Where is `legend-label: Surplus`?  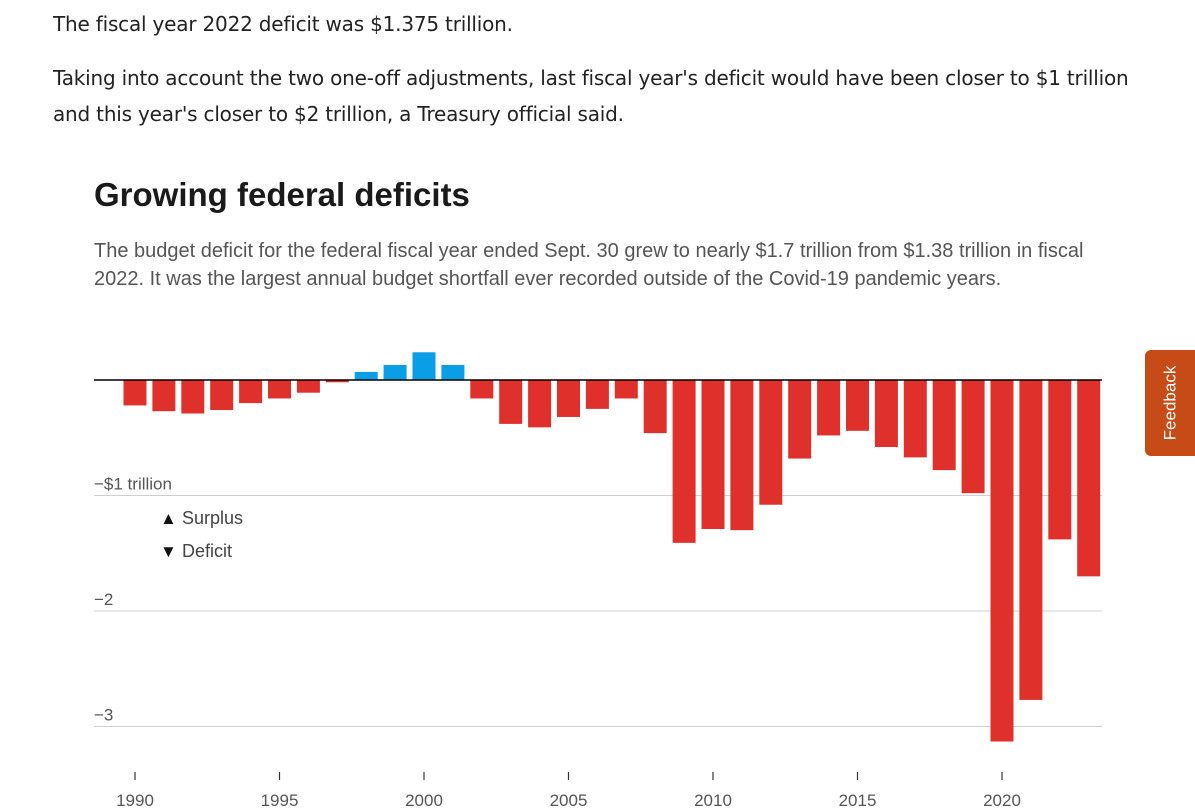 legend-label: Surplus is located at coordinates (212, 518).